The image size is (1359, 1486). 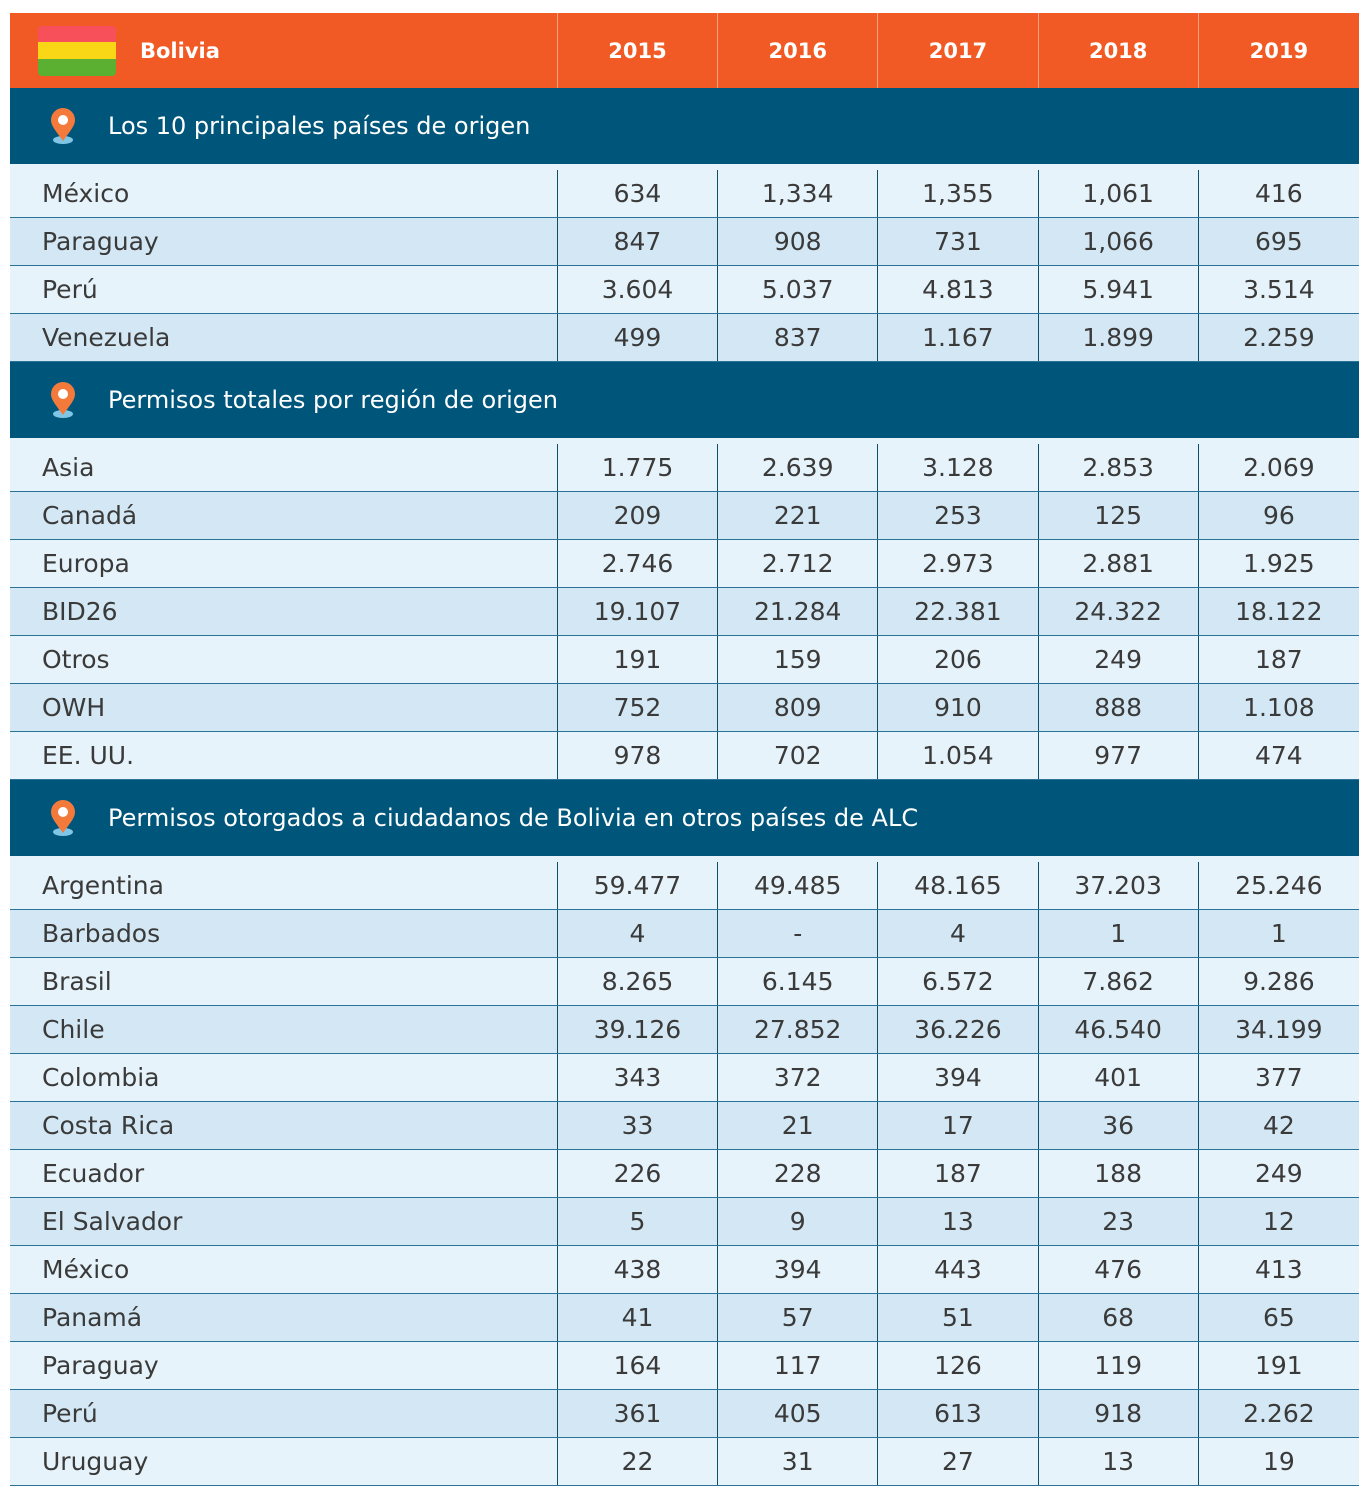 I want to click on row-label: BID26, so click(x=284, y=611).